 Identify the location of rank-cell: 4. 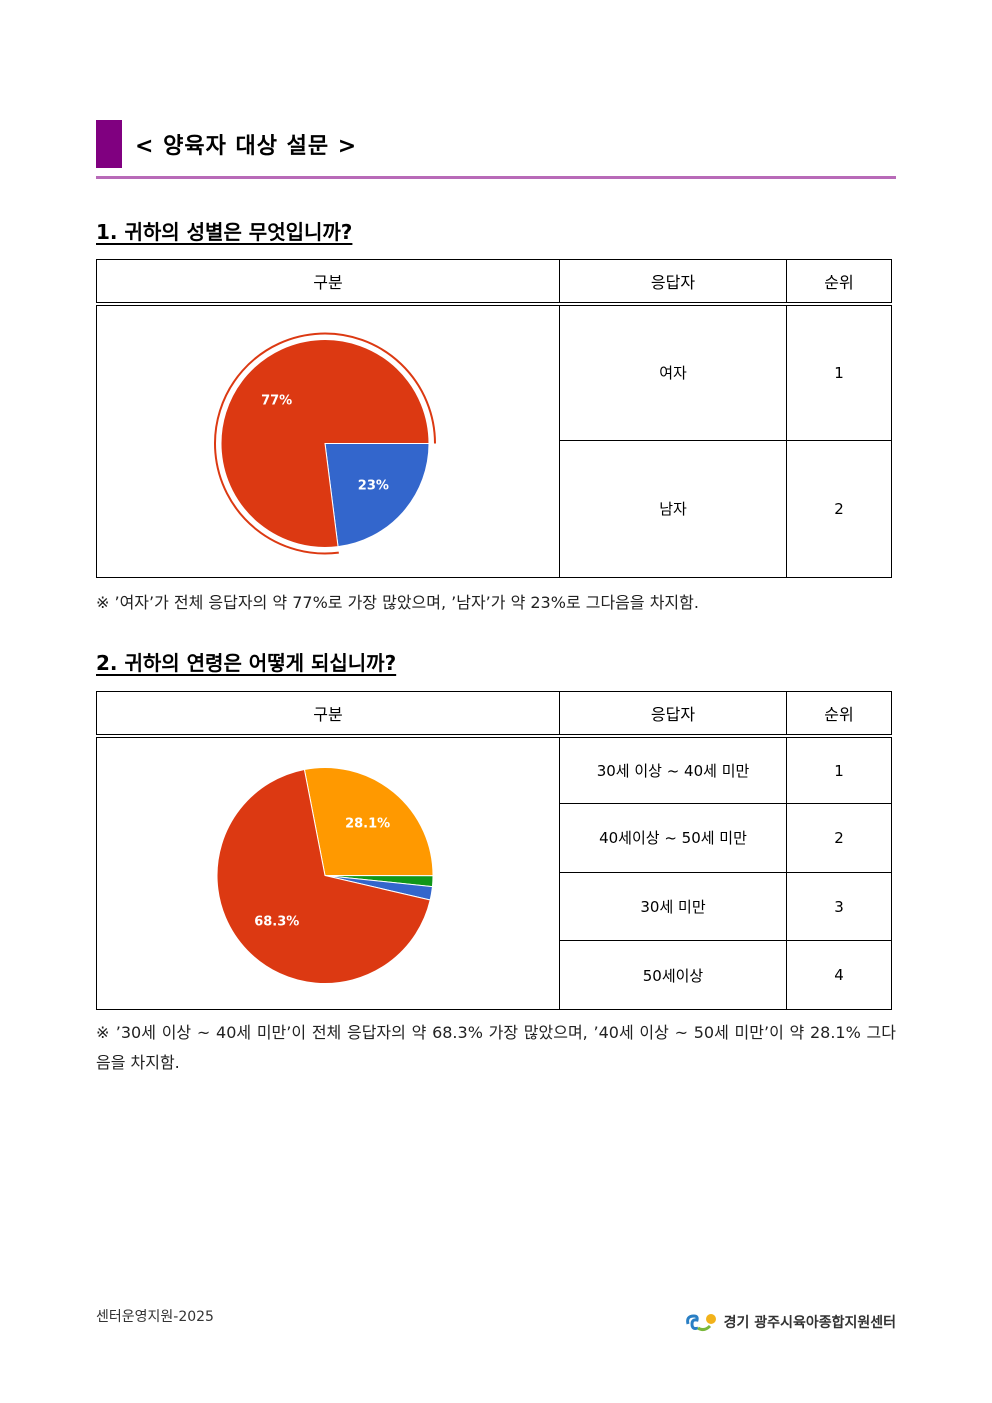
(839, 975).